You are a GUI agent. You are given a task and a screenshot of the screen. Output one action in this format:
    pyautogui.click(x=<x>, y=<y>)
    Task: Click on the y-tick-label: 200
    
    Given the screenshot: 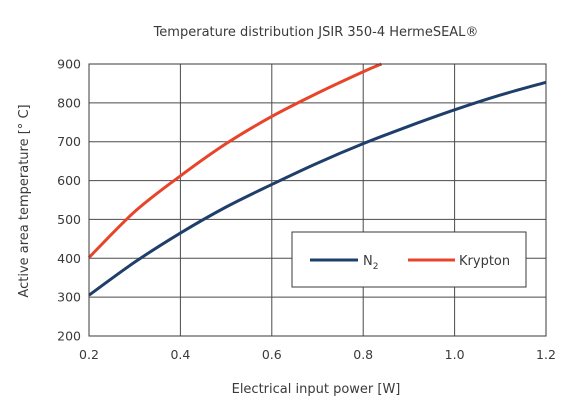 What is the action you would take?
    pyautogui.click(x=69, y=336)
    